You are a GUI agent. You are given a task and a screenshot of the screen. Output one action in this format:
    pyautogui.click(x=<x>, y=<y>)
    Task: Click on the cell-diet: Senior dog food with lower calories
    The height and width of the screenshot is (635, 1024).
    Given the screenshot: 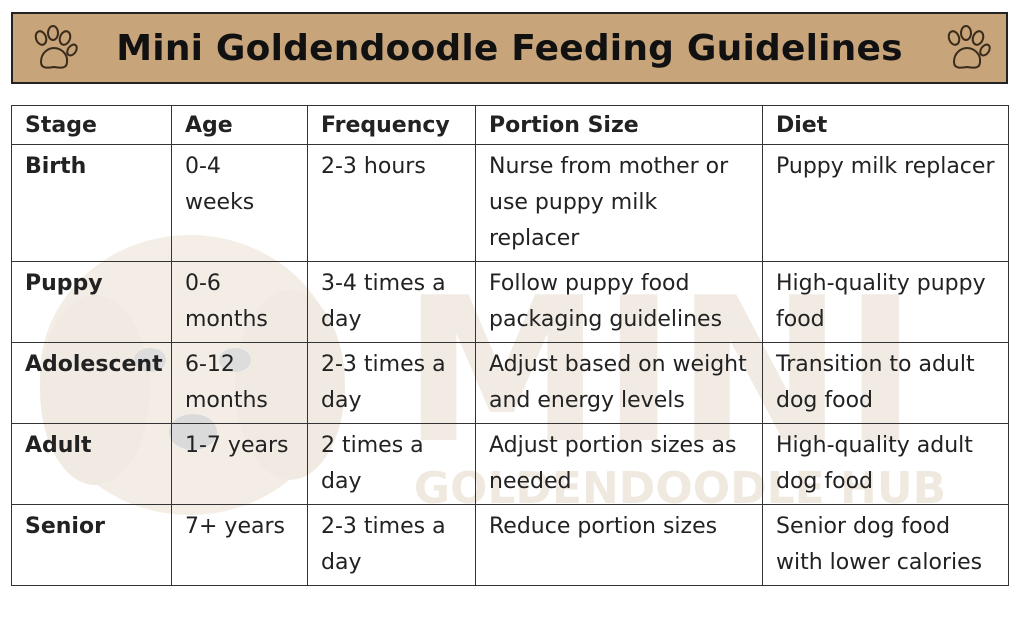 What is the action you would take?
    pyautogui.click(x=885, y=545)
    